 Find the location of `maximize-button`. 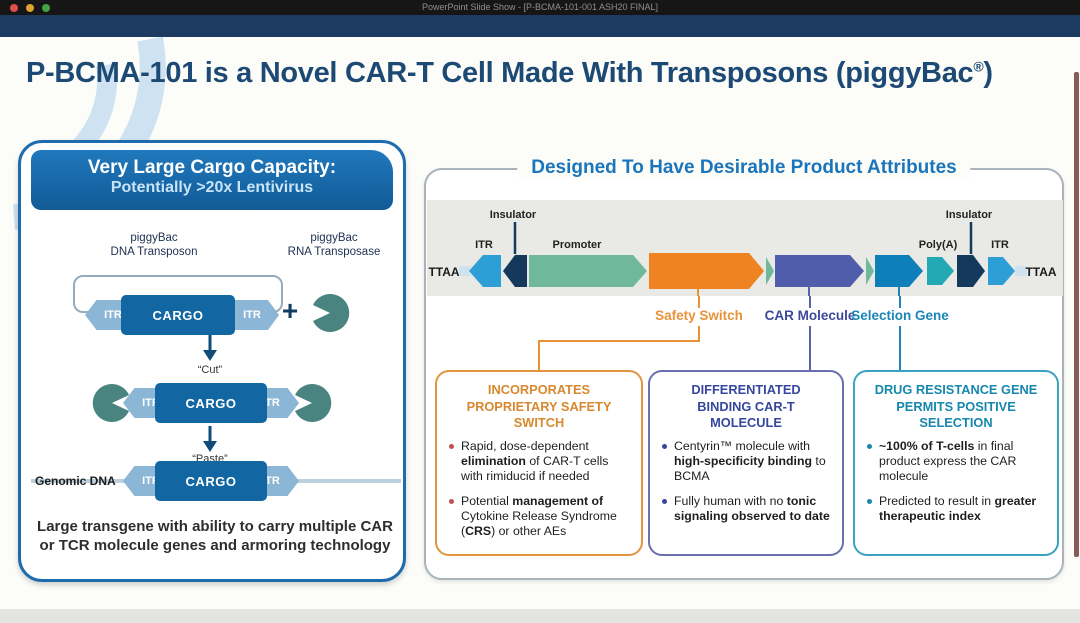

maximize-button is located at coordinates (46, 7).